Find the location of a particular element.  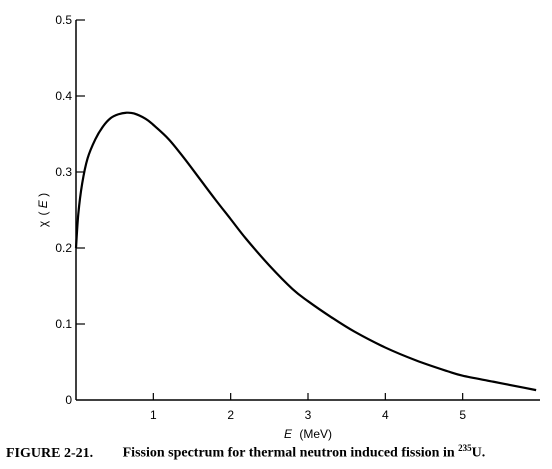

x-axis-label-unit: (MeV) is located at coordinates (315, 434).